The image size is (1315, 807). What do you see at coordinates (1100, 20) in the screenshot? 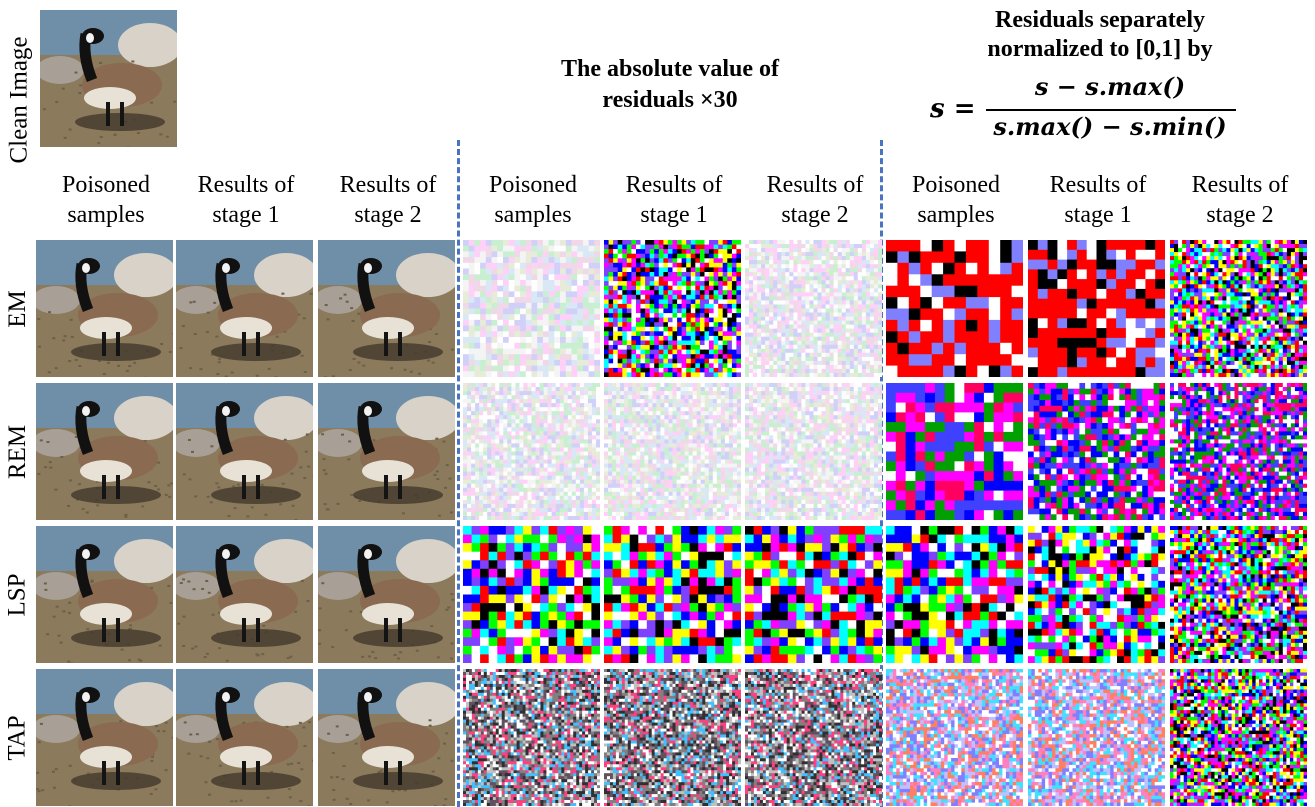
I see `normalized-title-line1: Residuals separately` at bounding box center [1100, 20].